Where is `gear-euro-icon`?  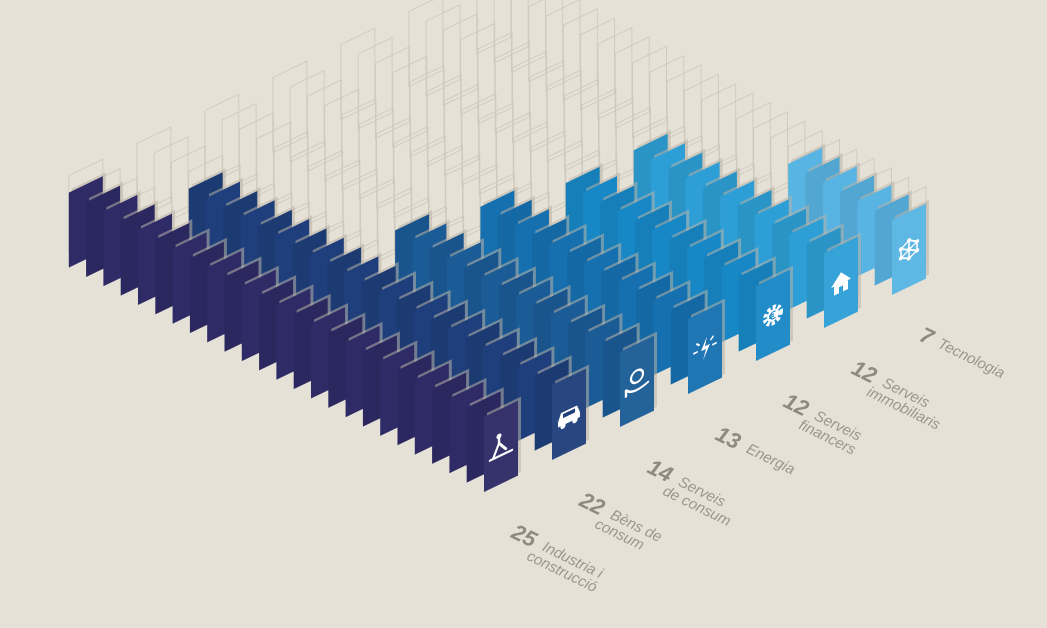
gear-euro-icon is located at coordinates (773, 315).